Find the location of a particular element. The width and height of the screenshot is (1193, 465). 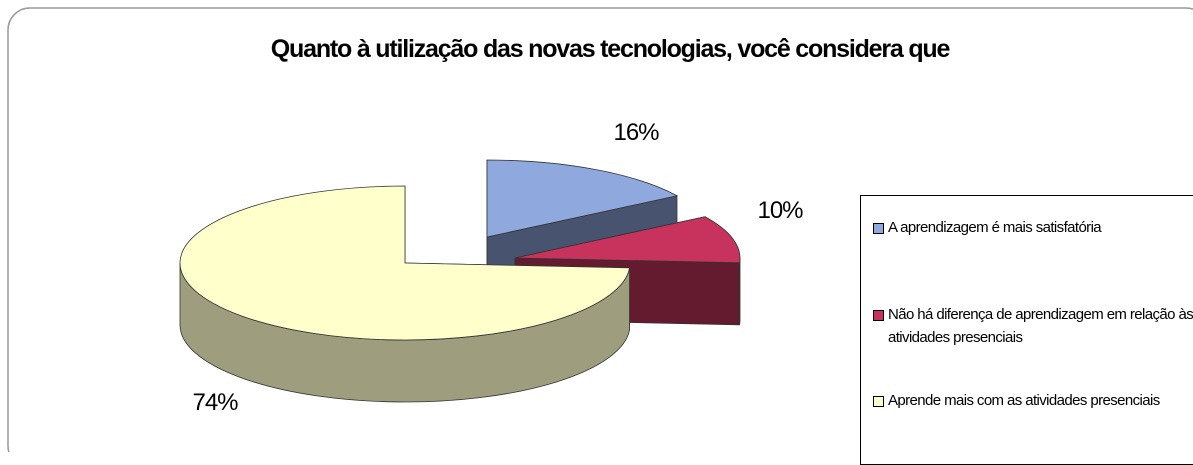

legend-item: A aprendizagem é mais satisfatória is located at coordinates (1033, 227).